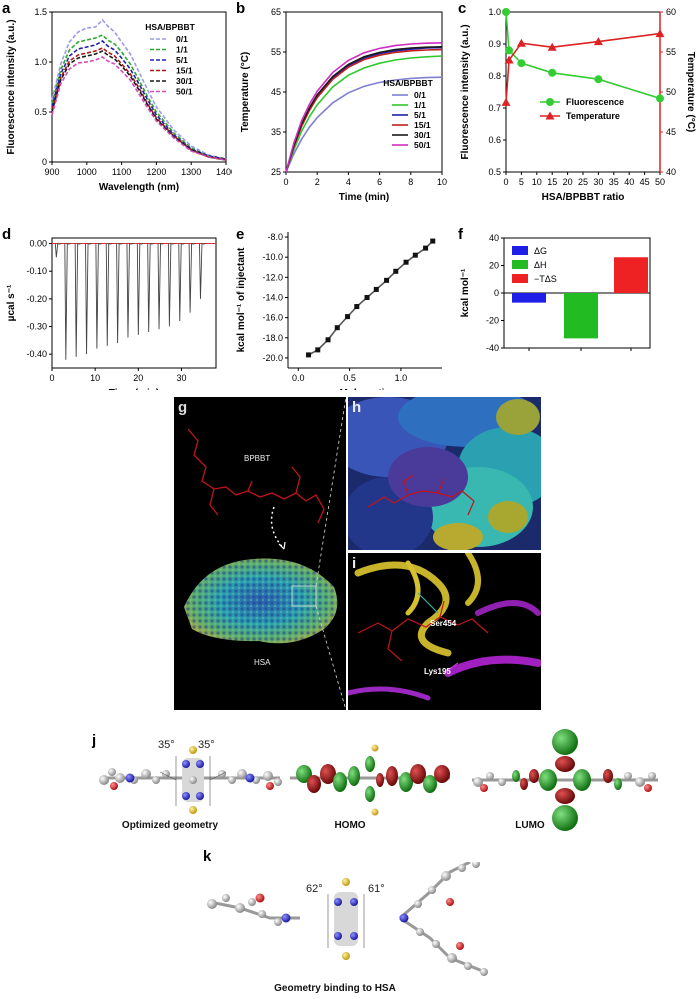 This screenshot has width=696, height=999. Describe the element at coordinates (182, 60) in the screenshot. I see `legend-label: 5/1` at that location.